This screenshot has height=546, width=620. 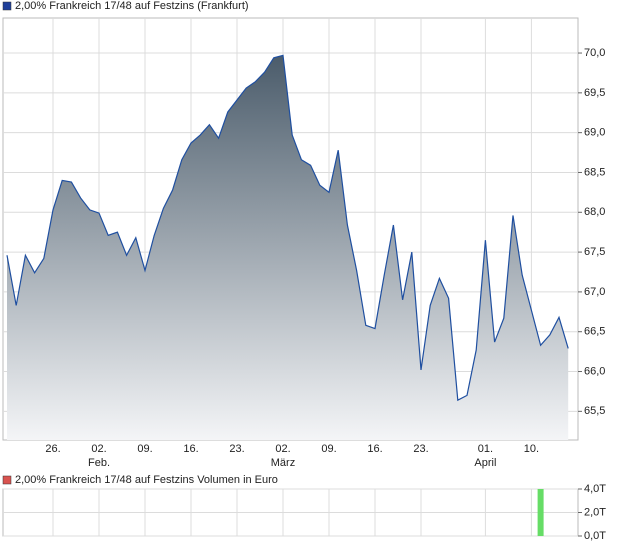 What do you see at coordinates (594, 332) in the screenshot?
I see `y-tick-label: 66,5` at bounding box center [594, 332].